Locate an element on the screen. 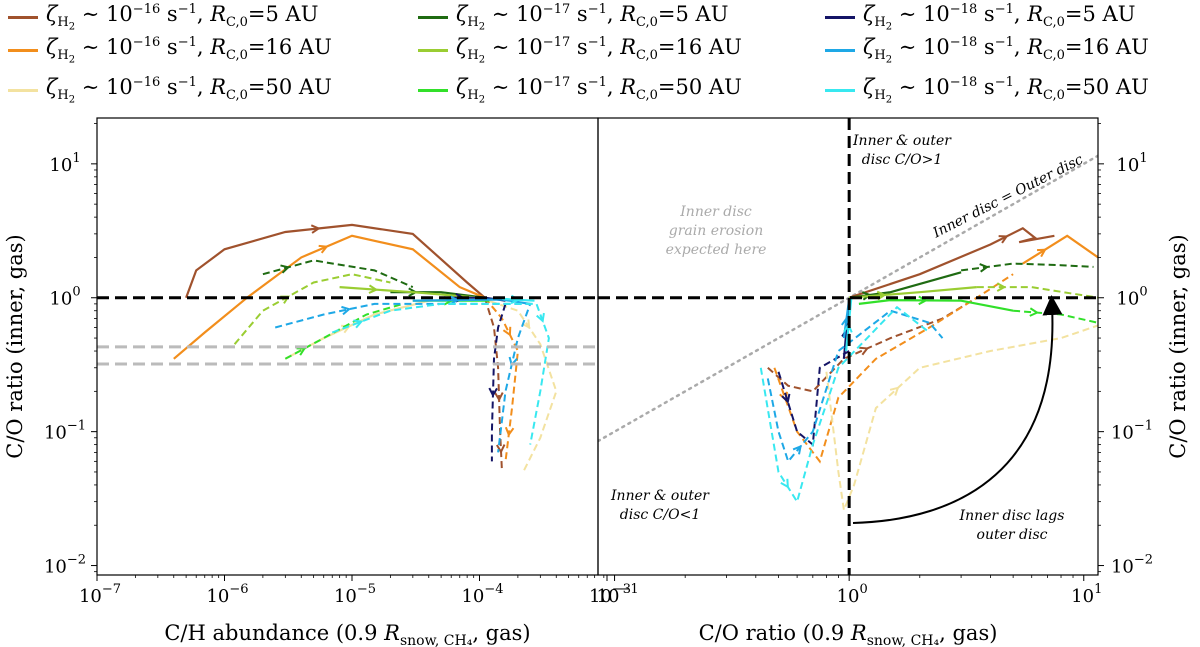 The width and height of the screenshot is (1200, 647). legend-label: ζH2 ∼ 10−18 s−1, RC,0=50 AU is located at coordinates (1006, 90).